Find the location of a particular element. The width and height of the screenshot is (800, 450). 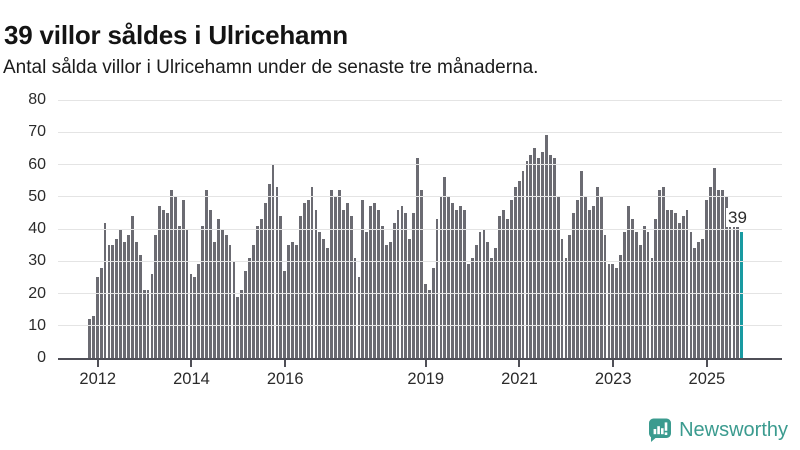

y-axis-label: 40 is located at coordinates (37, 228).